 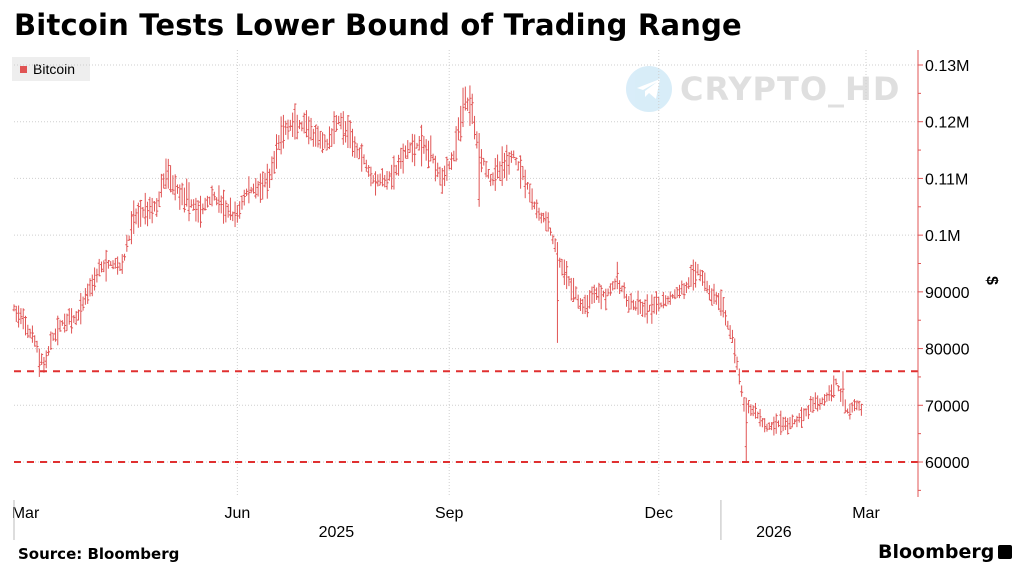 What do you see at coordinates (947, 463) in the screenshot?
I see `y-tick-label: 60000` at bounding box center [947, 463].